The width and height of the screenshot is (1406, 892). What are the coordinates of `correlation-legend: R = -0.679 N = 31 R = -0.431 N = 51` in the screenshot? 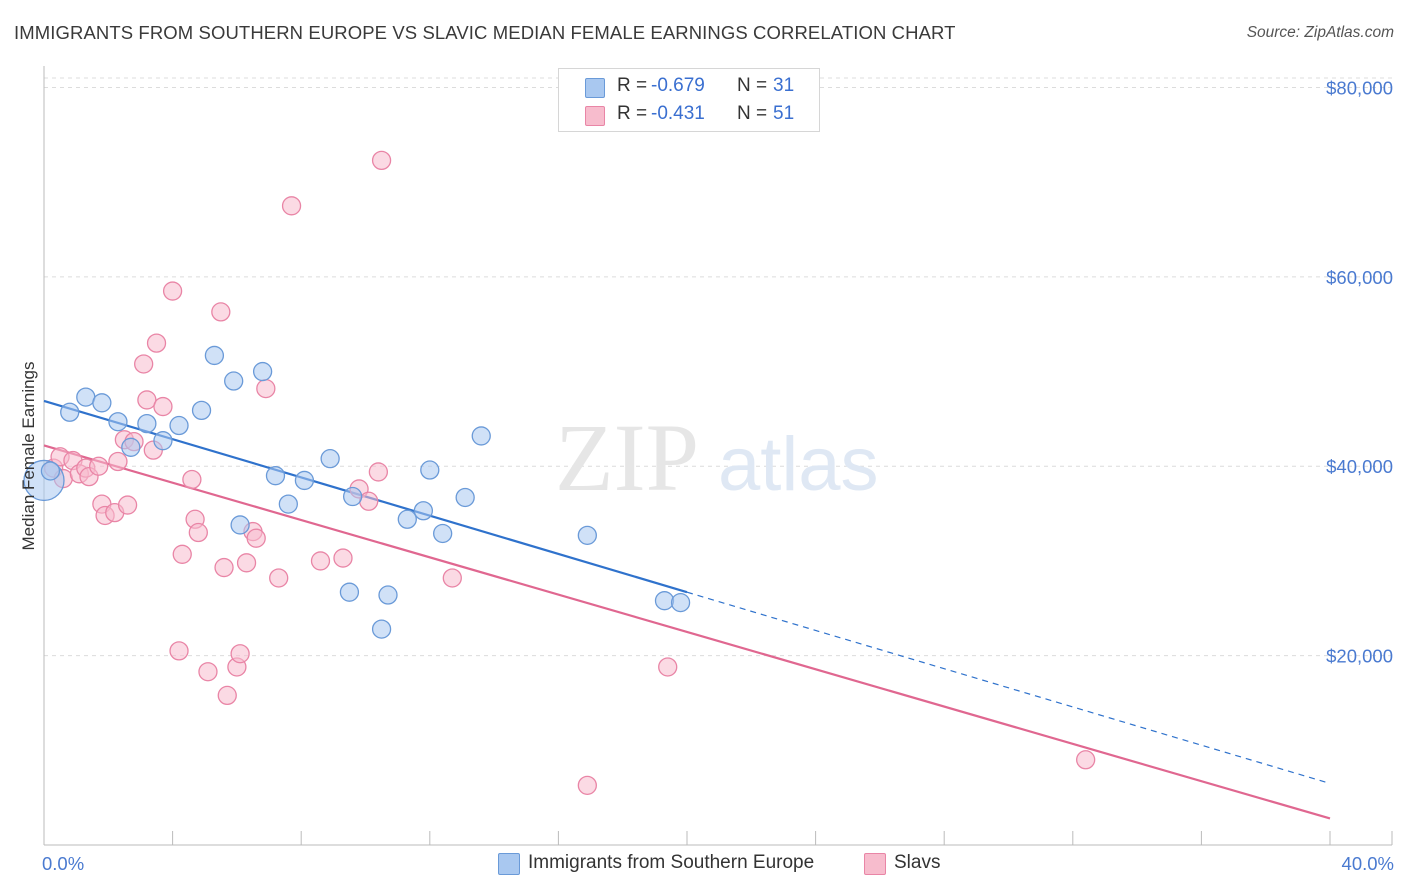 It's located at (689, 100).